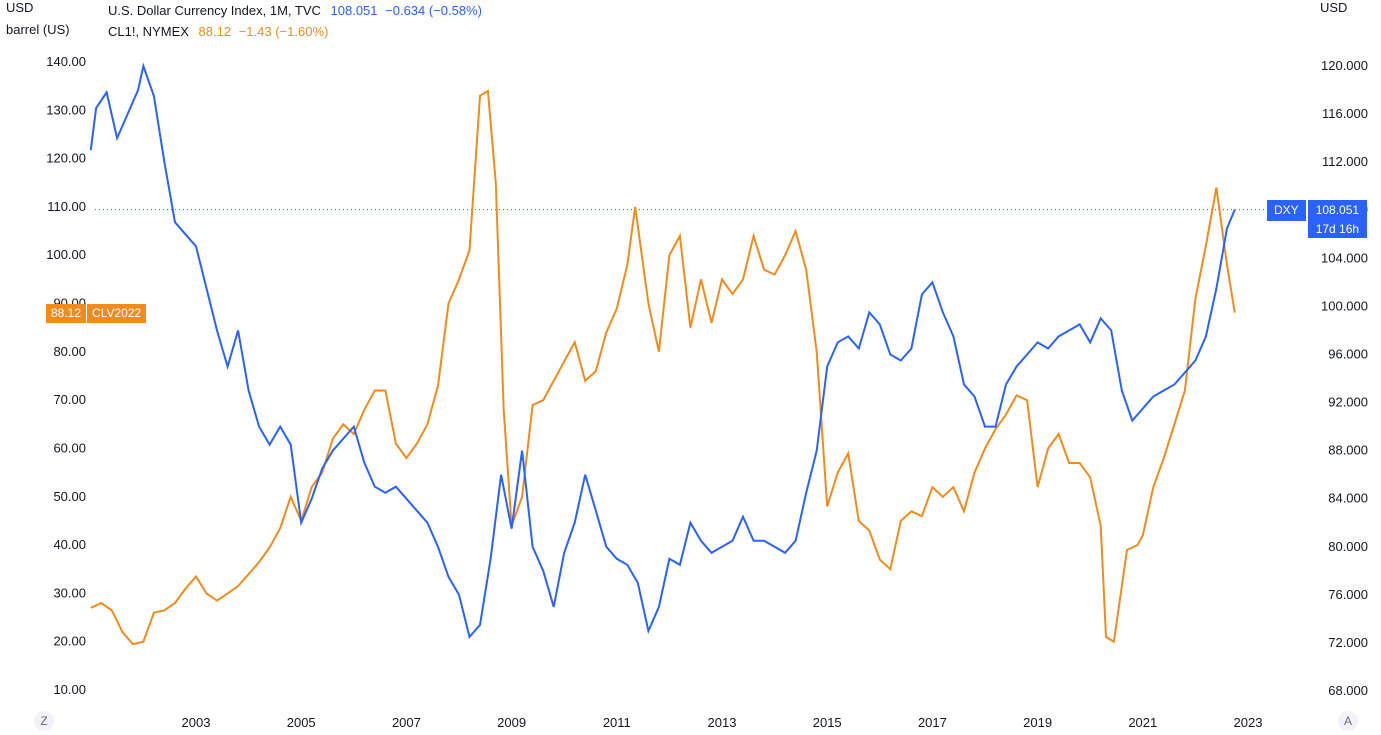  What do you see at coordinates (1348, 498) in the screenshot?
I see `right-axis-tick: 84.000` at bounding box center [1348, 498].